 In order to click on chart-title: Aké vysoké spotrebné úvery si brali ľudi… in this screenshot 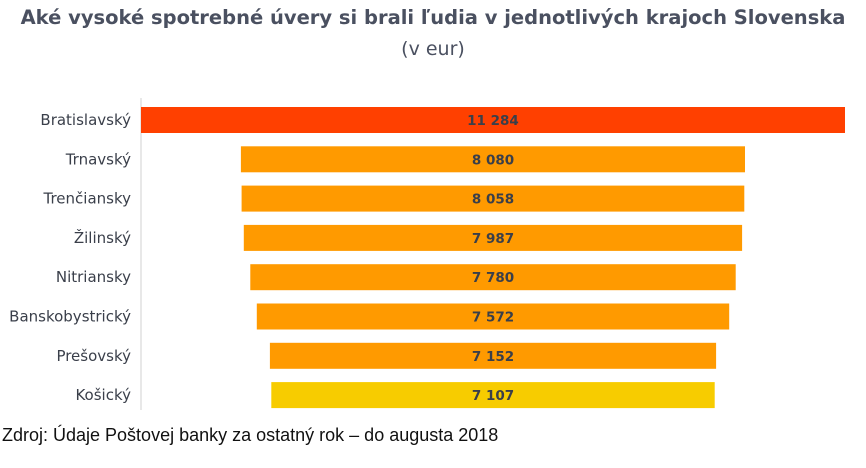, I will do `click(433, 17)`.